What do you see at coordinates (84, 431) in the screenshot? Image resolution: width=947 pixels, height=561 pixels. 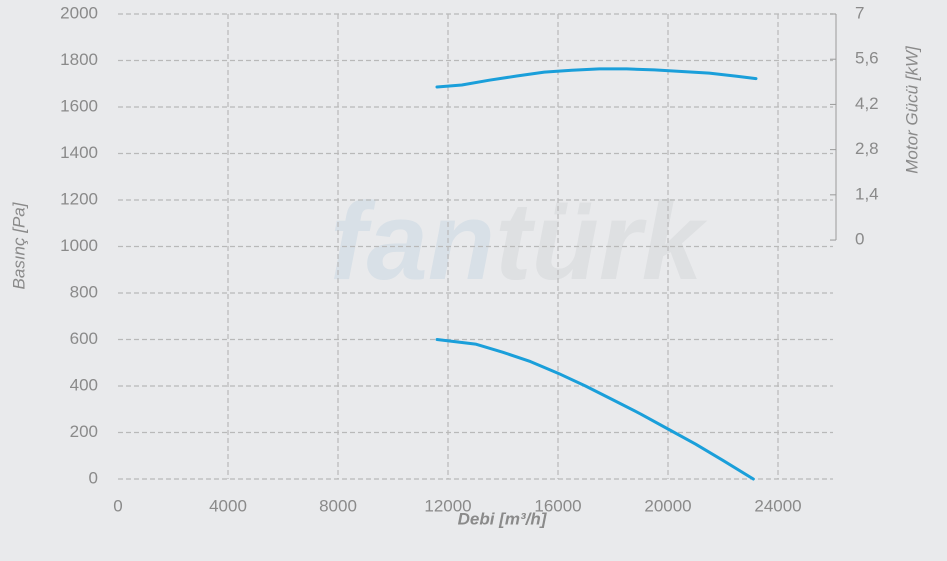 I see `y-tick-label: 200` at bounding box center [84, 431].